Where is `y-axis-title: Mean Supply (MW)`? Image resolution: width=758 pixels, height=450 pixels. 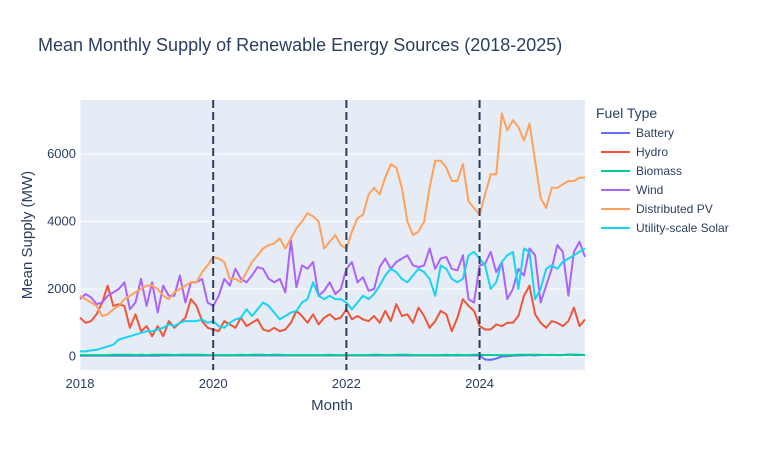 y-axis-title: Mean Supply (MW) is located at coordinates (27, 235).